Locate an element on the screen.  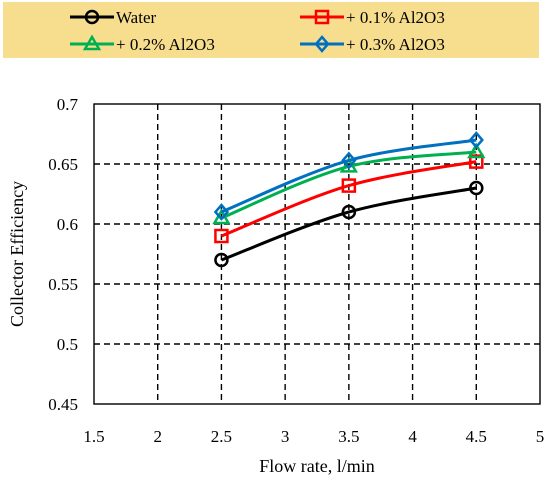
y-tick-label: 0.45 is located at coordinates (63, 404).